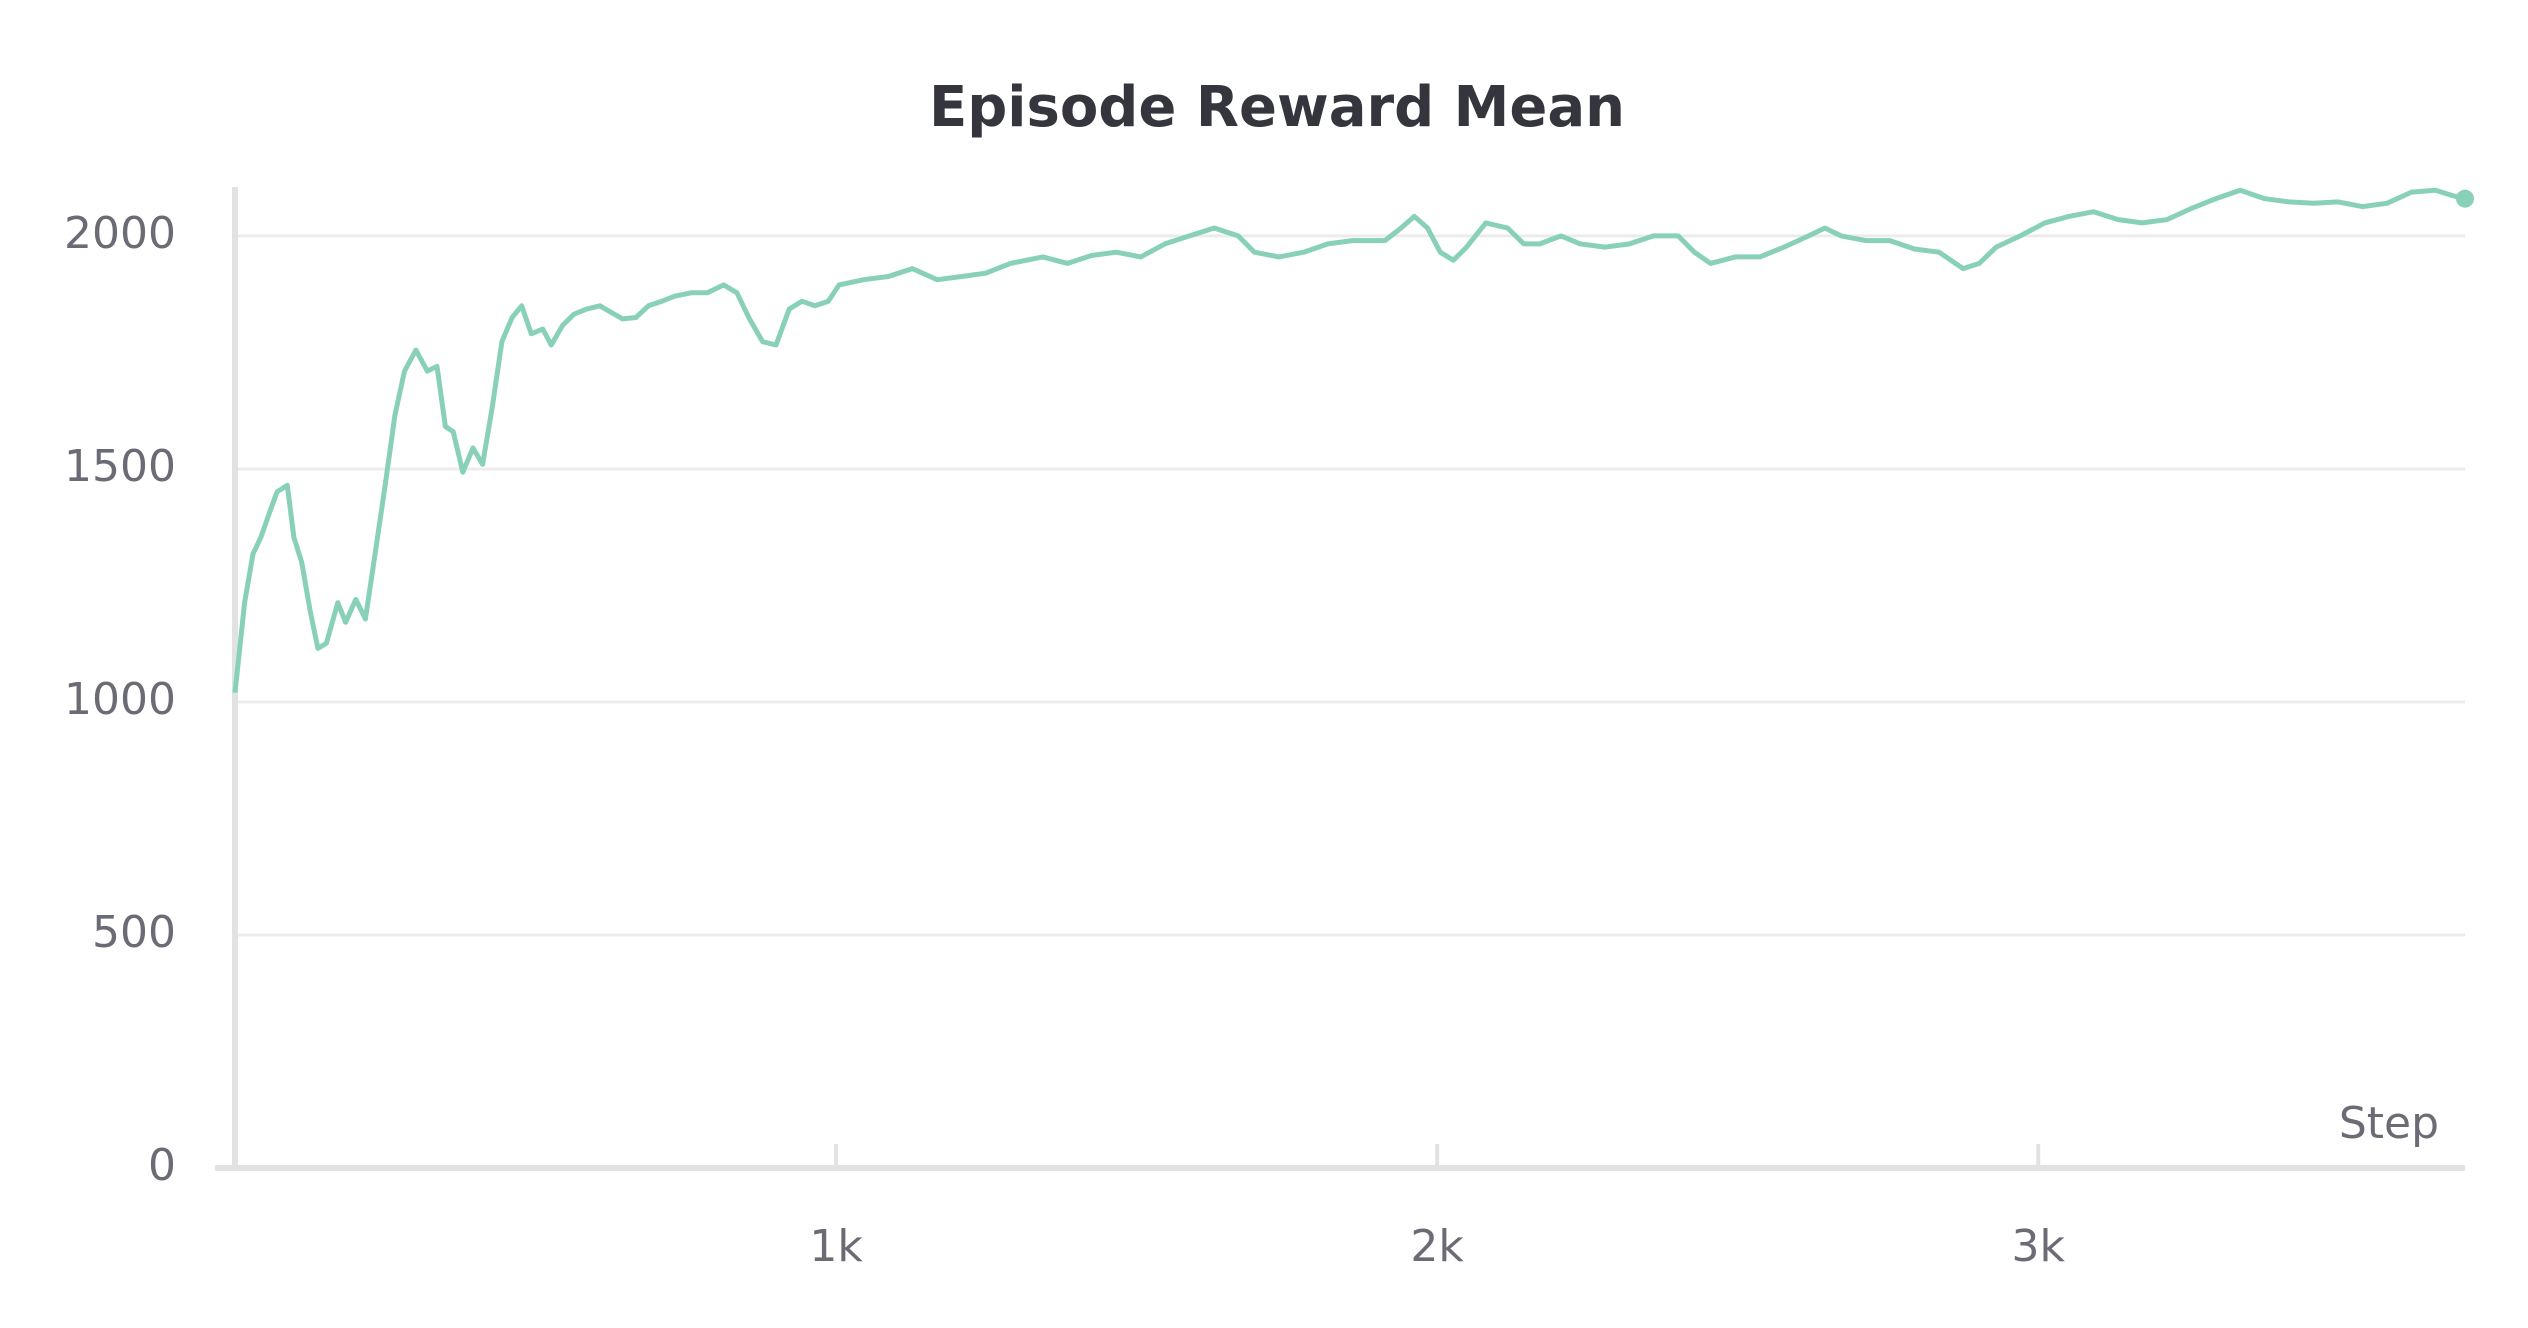  I want to click on x-tick-label: 3k, so click(2038, 1246).